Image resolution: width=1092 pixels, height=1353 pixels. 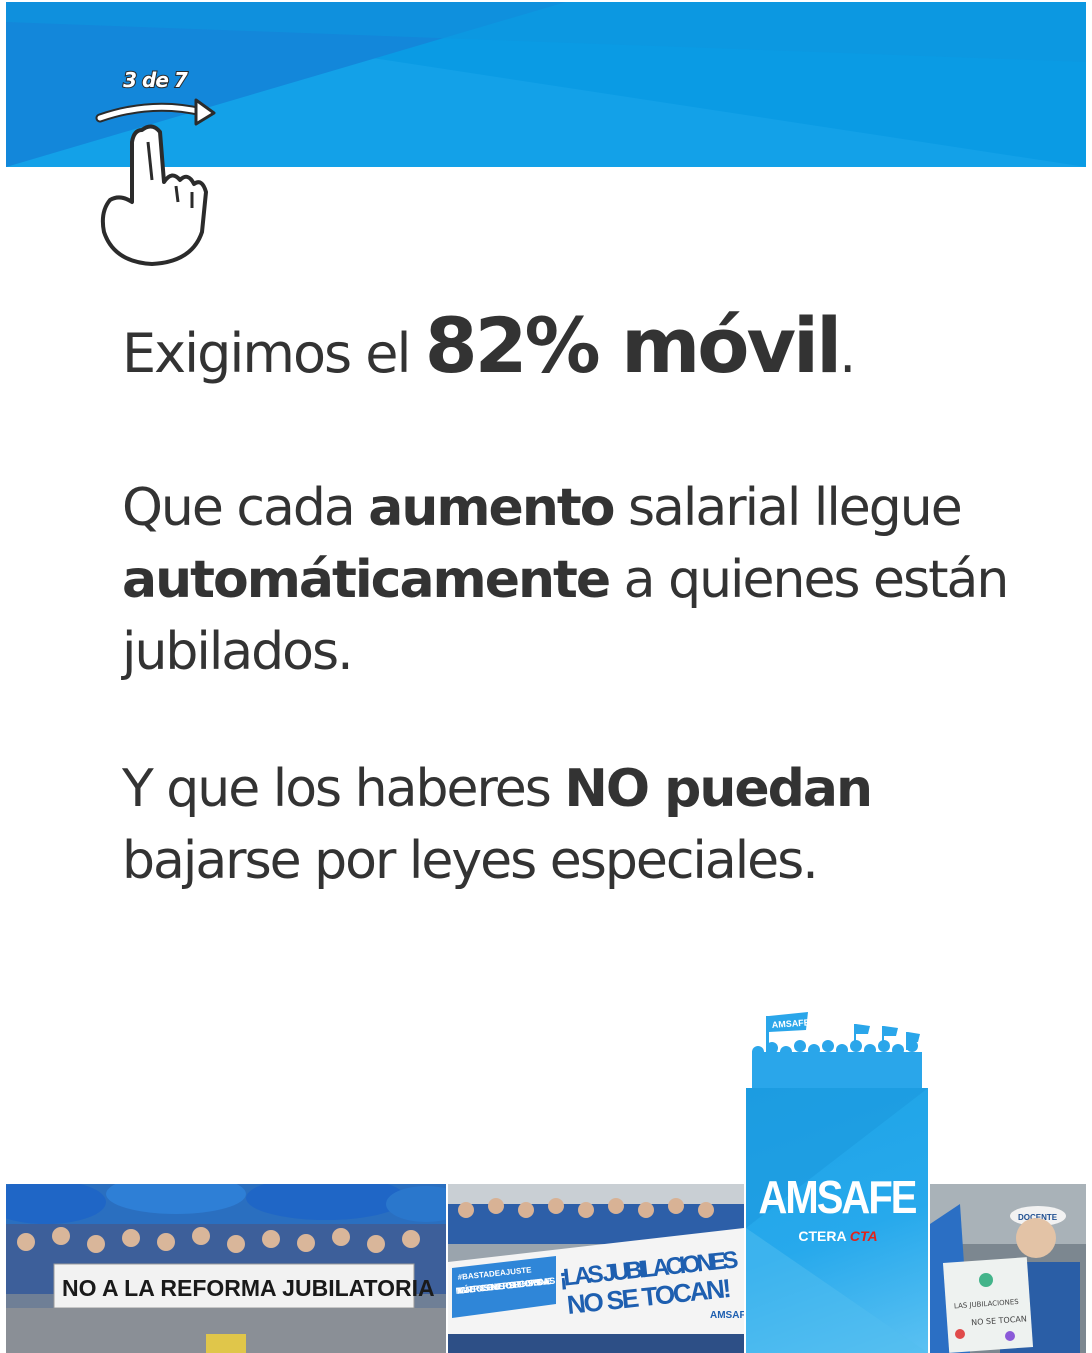 What do you see at coordinates (470, 861) in the screenshot?
I see `p3-text-2: bajarse por leyes especiales.` at bounding box center [470, 861].